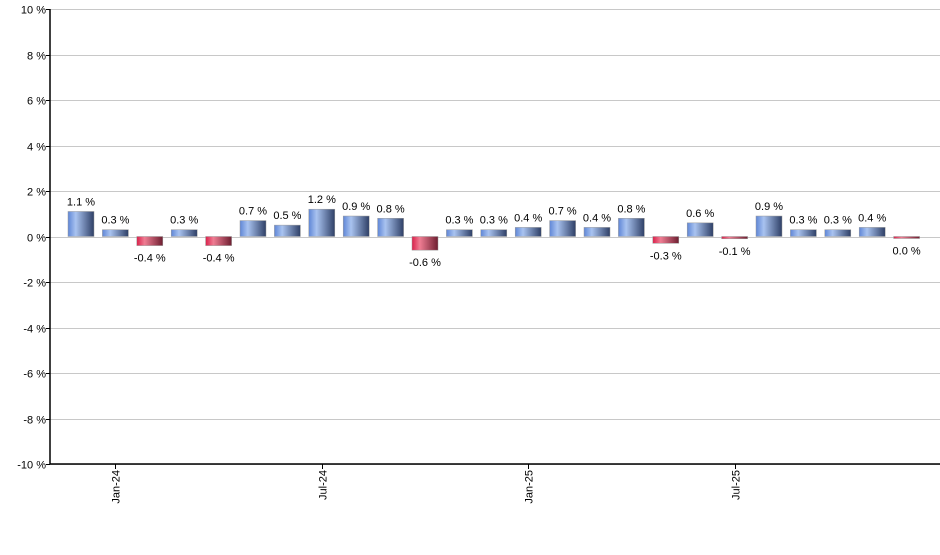  I want to click on bars, so click(493, 229).